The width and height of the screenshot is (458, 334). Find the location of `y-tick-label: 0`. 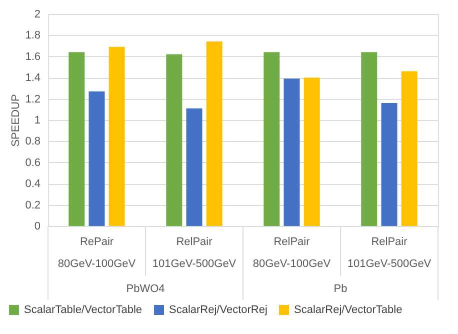

y-tick-label: 0 is located at coordinates (37, 226).